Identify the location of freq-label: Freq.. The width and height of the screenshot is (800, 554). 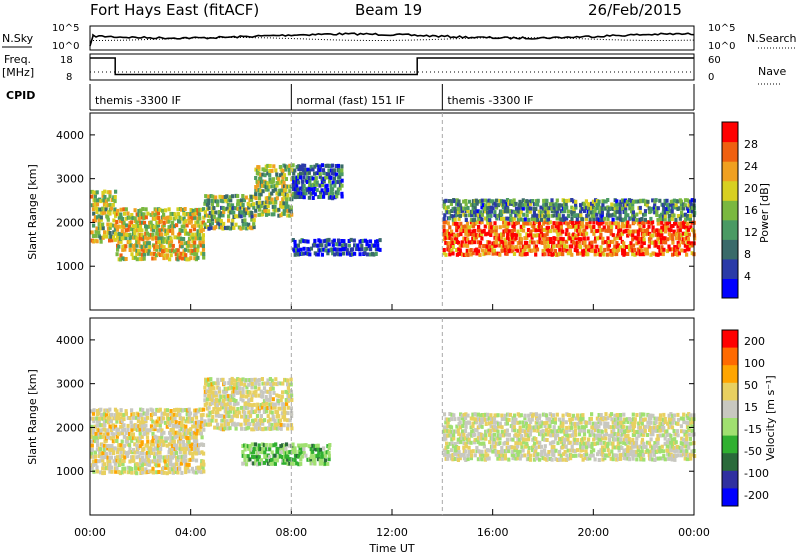
(17, 59).